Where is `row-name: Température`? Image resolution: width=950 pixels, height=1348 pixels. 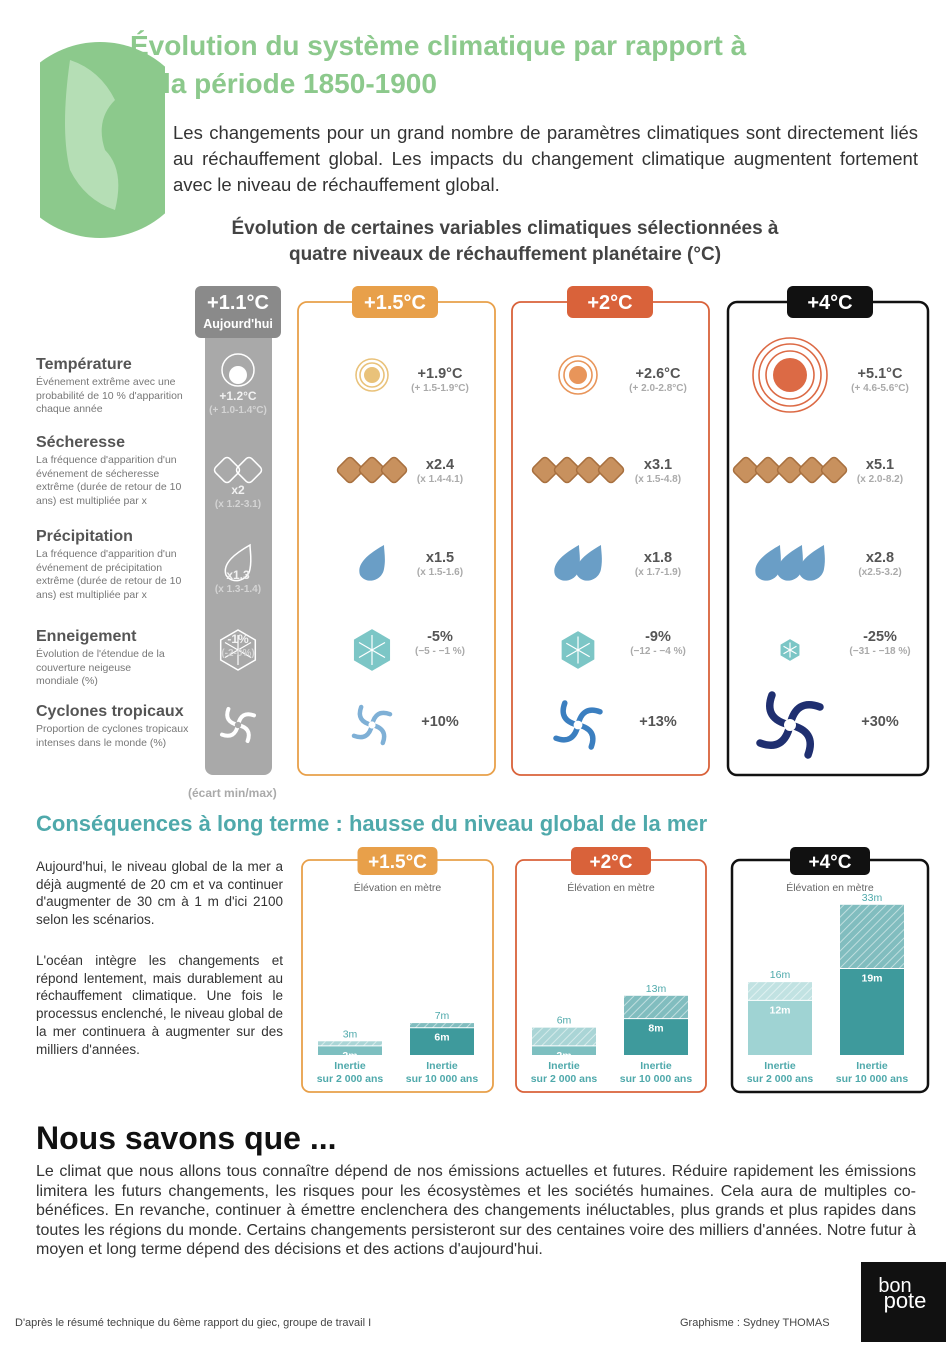 row-name: Température is located at coordinates (84, 364).